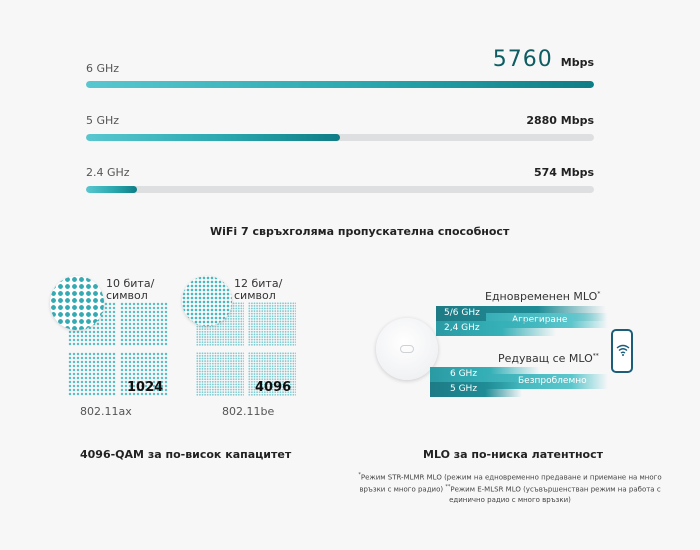 Image resolution: width=700 pixels, height=550 pixels. I want to click on access-point, so click(407, 349).